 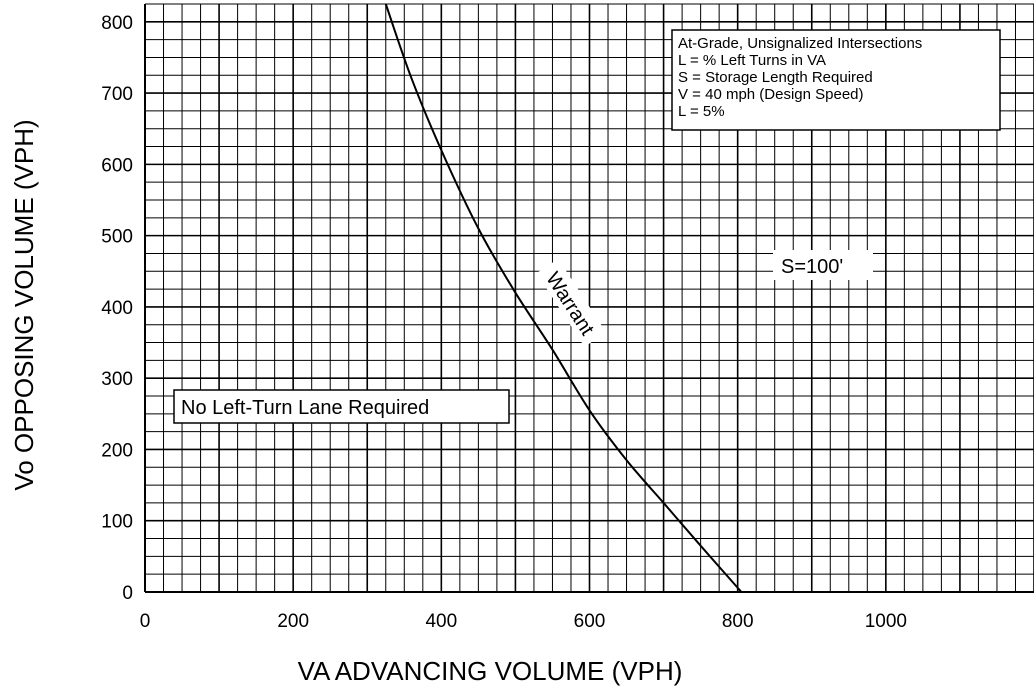 What do you see at coordinates (771, 94) in the screenshot?
I see `legend-line: V = 40 mph (Design Speed)` at bounding box center [771, 94].